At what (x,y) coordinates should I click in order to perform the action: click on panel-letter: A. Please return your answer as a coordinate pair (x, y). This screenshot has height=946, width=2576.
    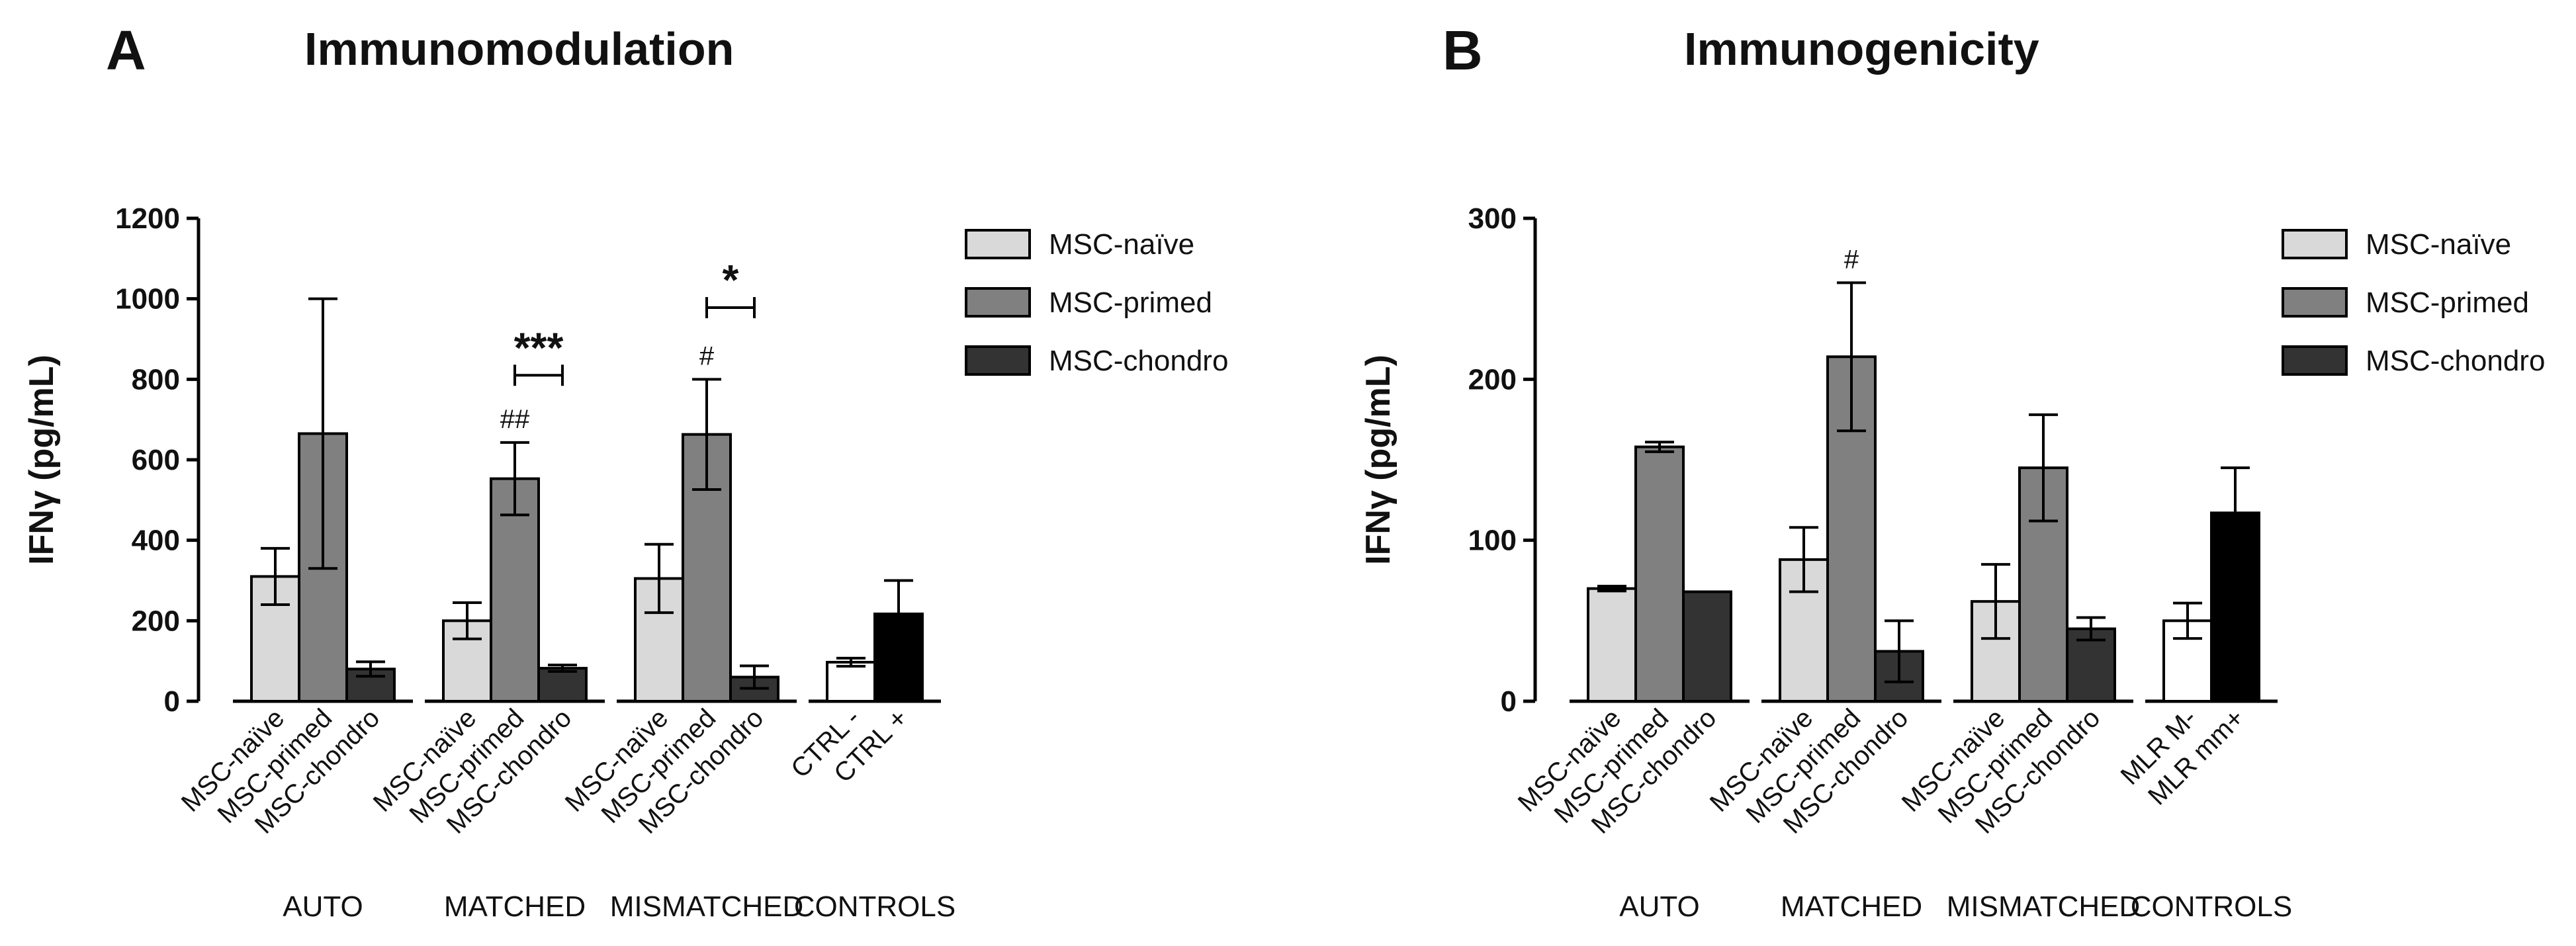
    Looking at the image, I should click on (126, 50).